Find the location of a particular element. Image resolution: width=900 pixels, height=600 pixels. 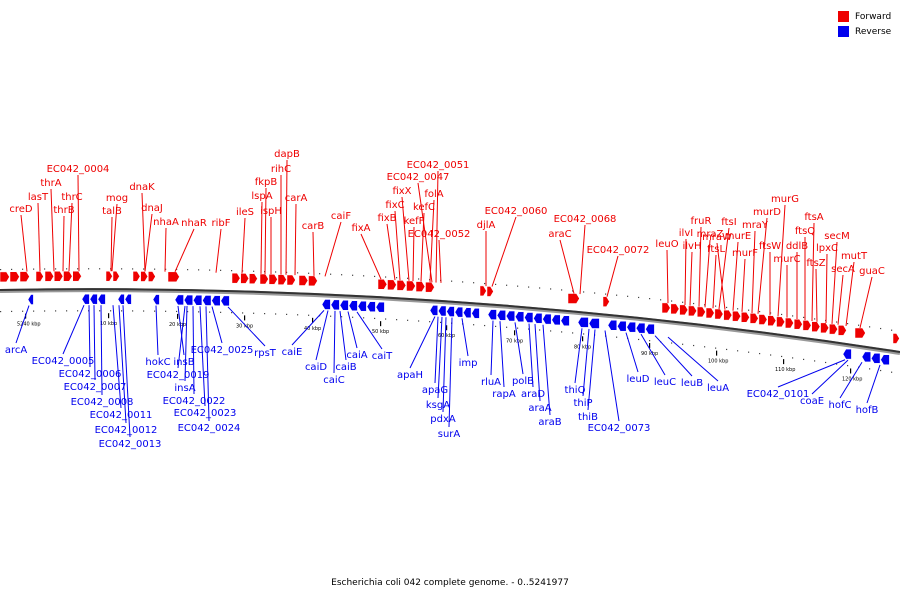

forward-gene-label: fruR is located at coordinates (701, 221).